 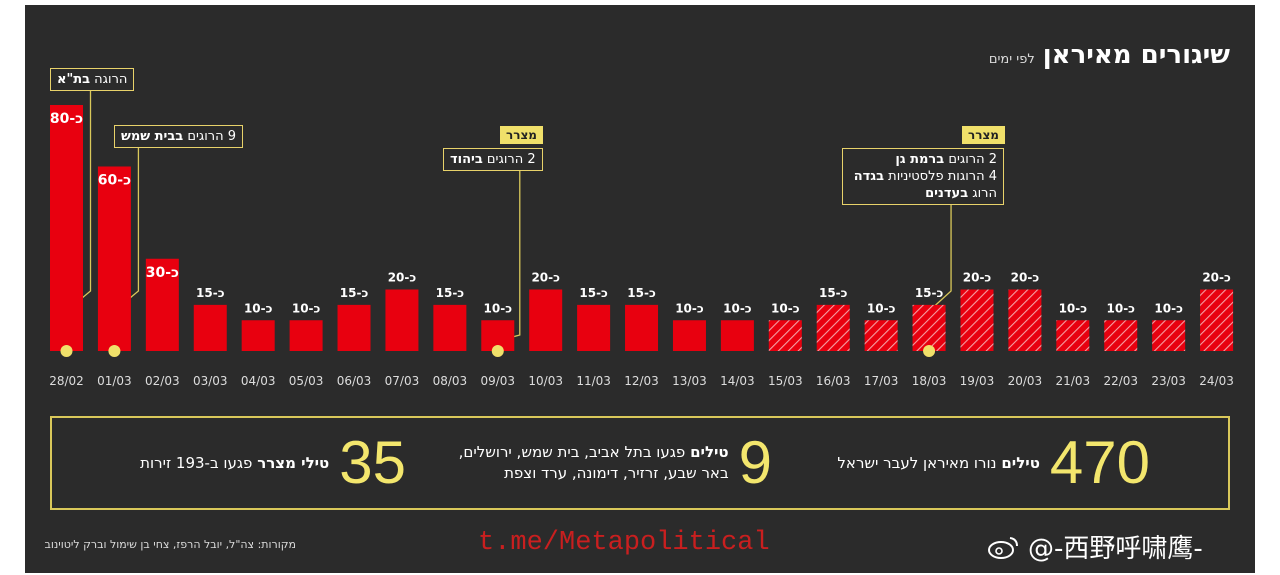 I want to click on x-tick-label: 05/03, so click(x=306, y=381).